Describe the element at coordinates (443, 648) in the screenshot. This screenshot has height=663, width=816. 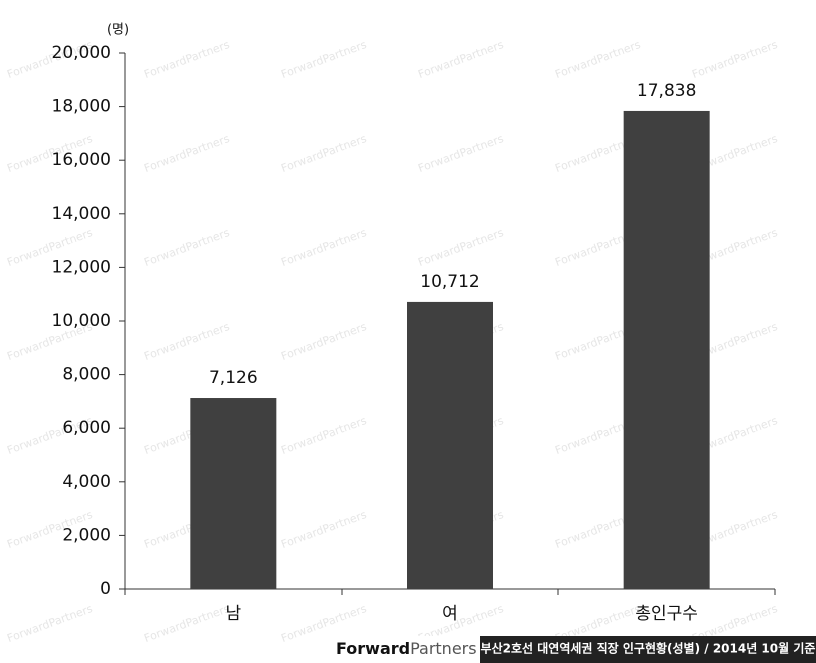
I see `brand-light: Partners` at that location.